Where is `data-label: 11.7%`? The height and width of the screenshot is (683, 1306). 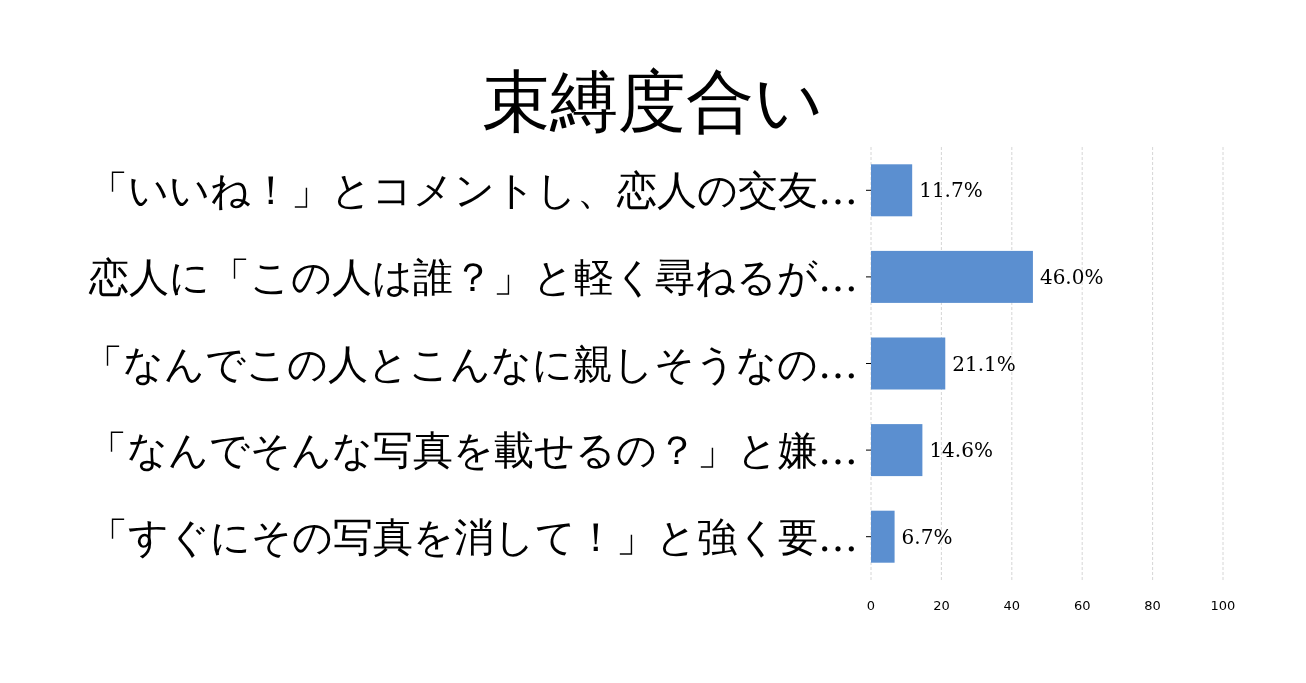
data-label: 11.7% is located at coordinates (951, 190).